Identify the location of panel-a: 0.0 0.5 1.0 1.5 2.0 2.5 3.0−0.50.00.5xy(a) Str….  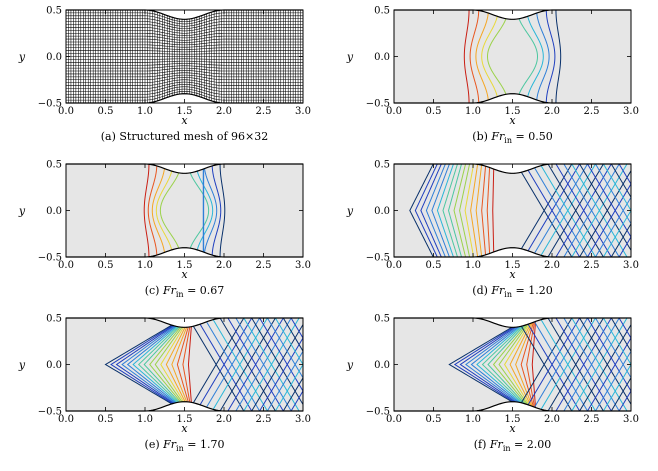
(164, 75).